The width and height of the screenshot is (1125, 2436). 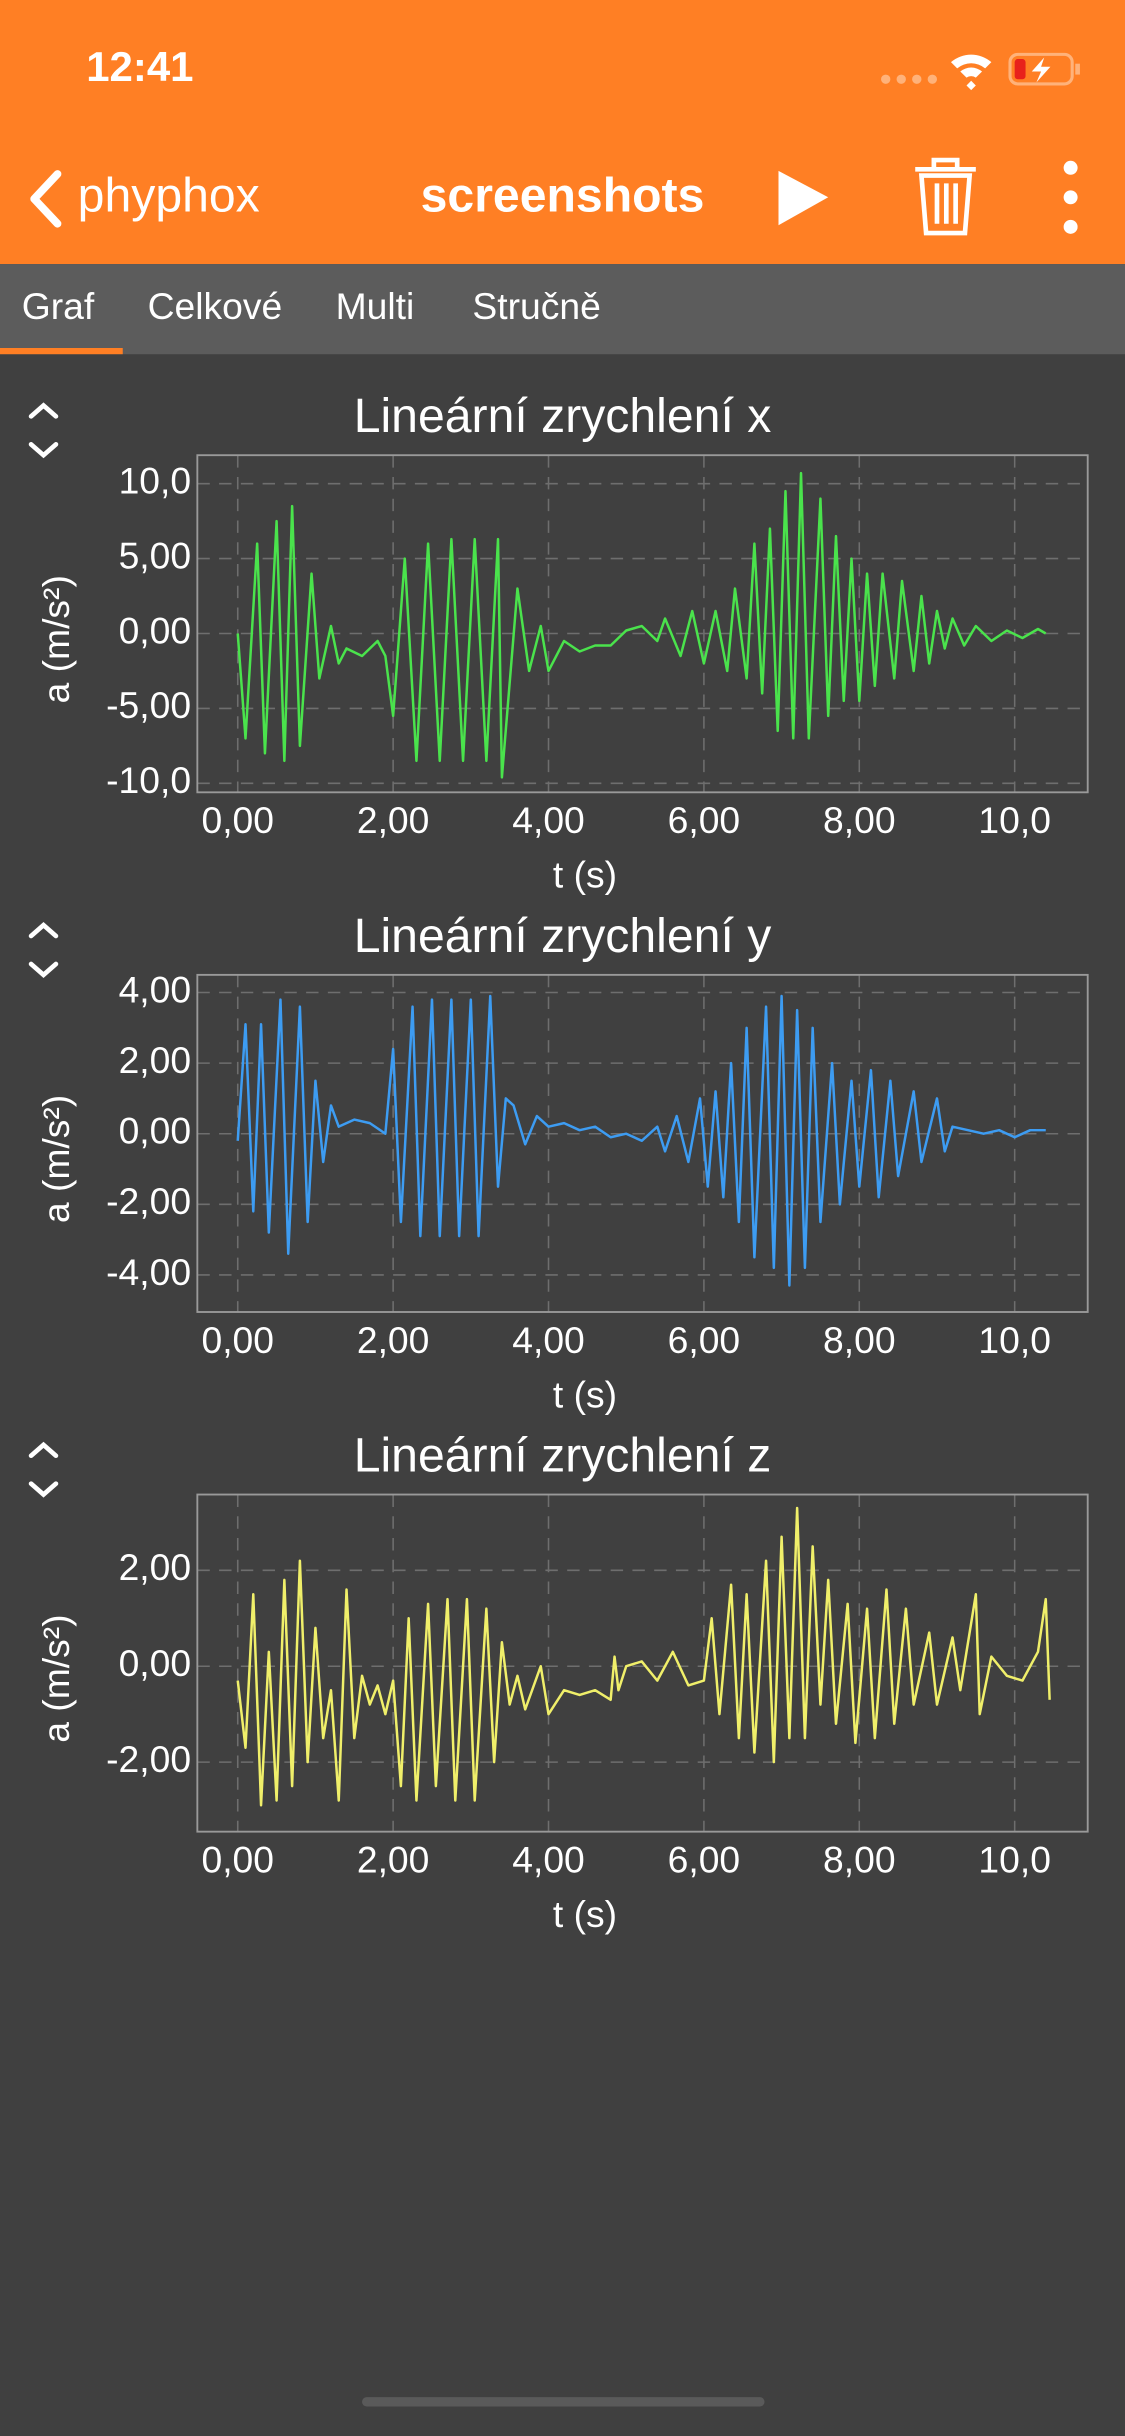 What do you see at coordinates (563, 2402) in the screenshot?
I see `home-indicator` at bounding box center [563, 2402].